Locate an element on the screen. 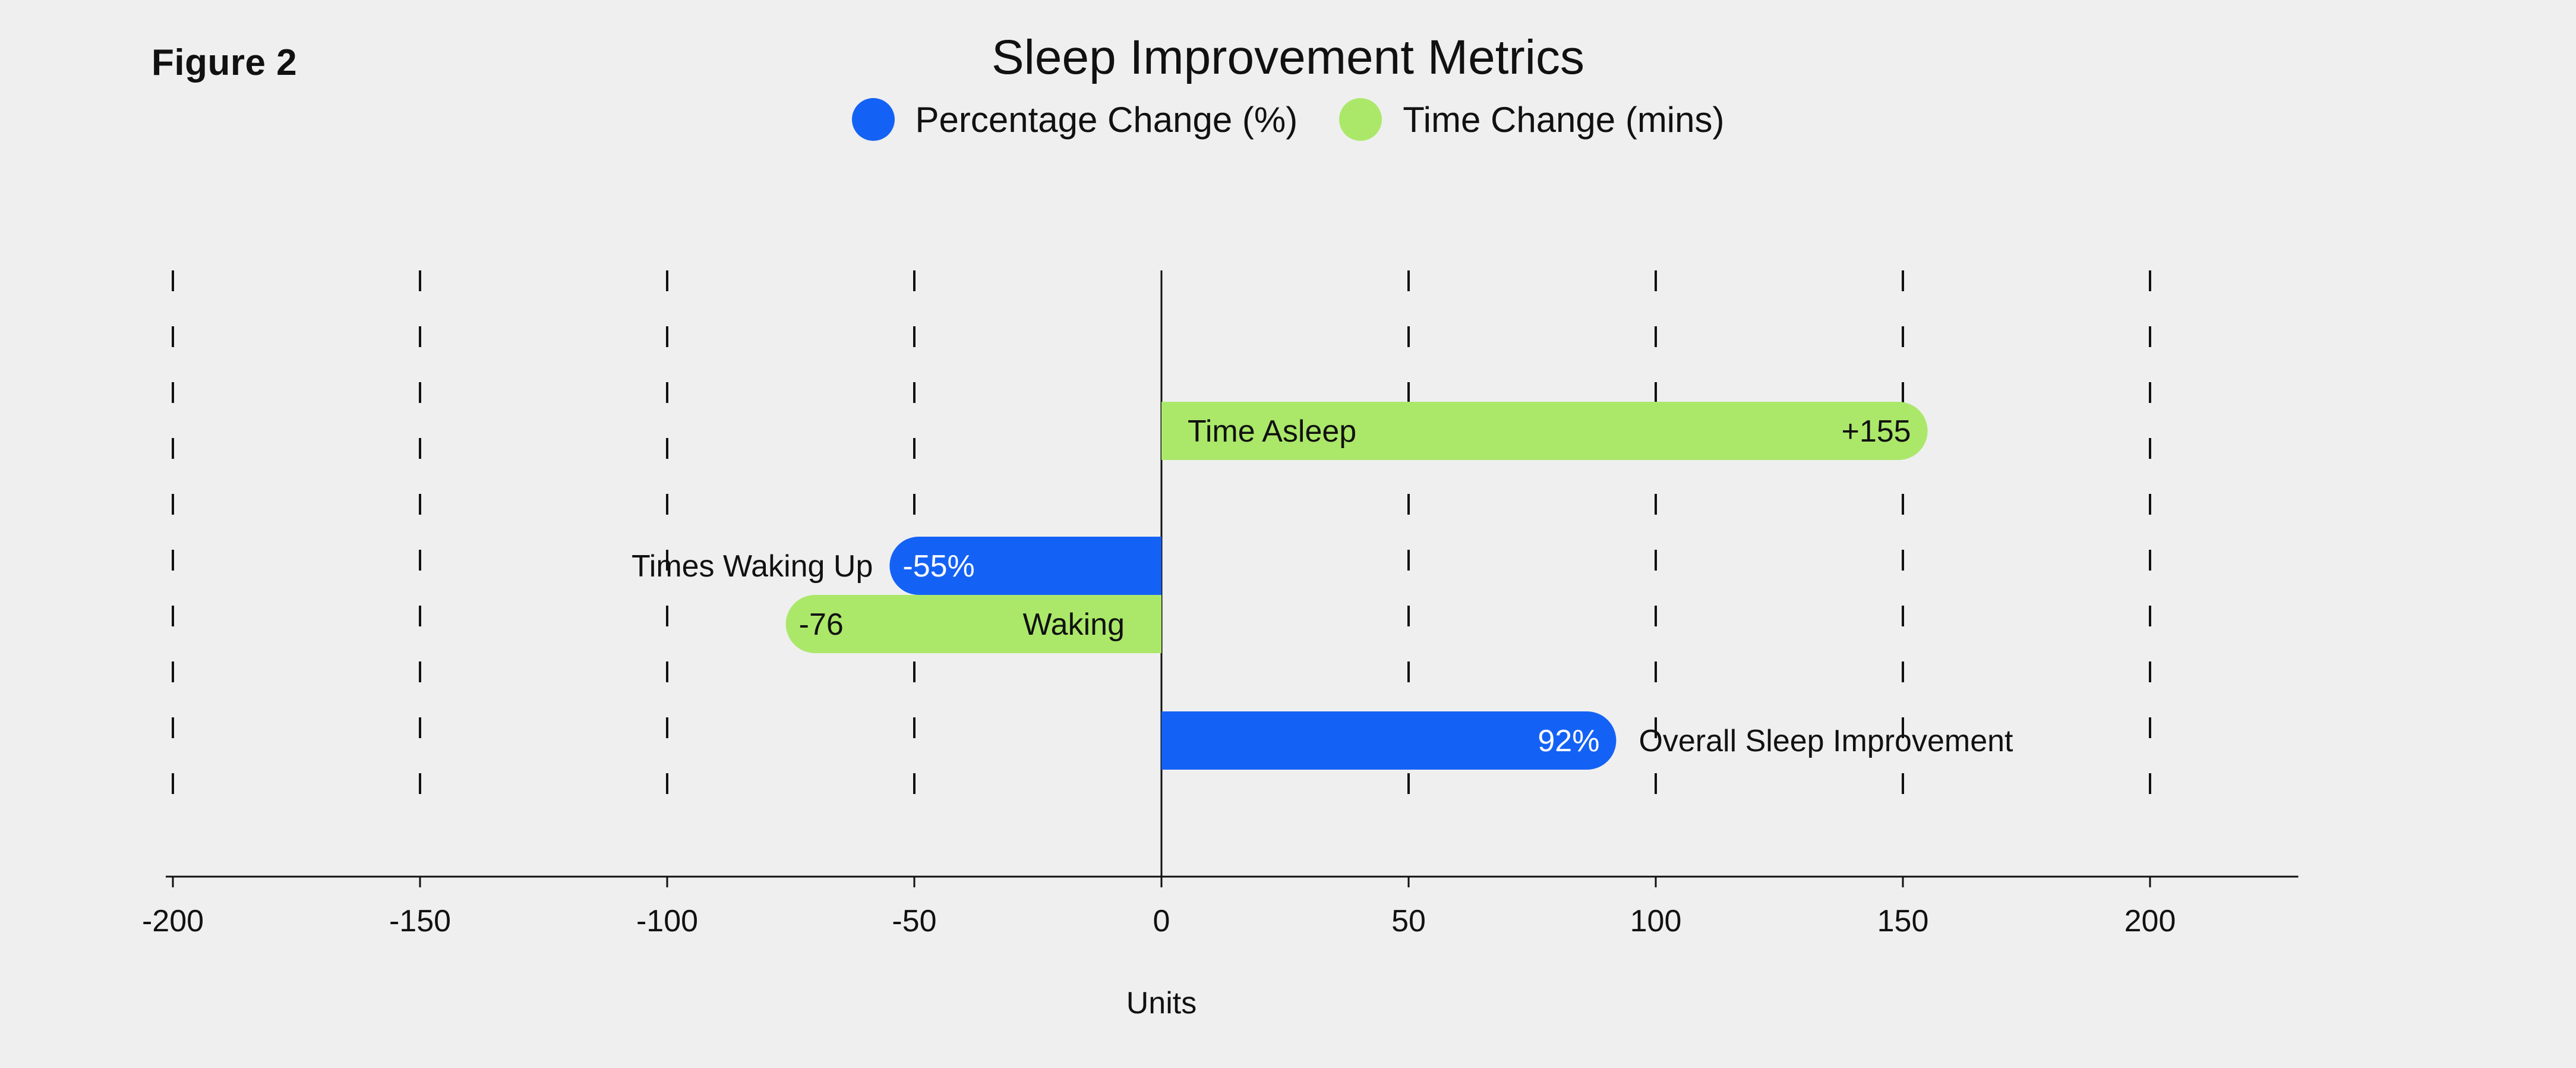 The height and width of the screenshot is (1068, 2576). bar-category-label: Time Asleep is located at coordinates (1272, 431).